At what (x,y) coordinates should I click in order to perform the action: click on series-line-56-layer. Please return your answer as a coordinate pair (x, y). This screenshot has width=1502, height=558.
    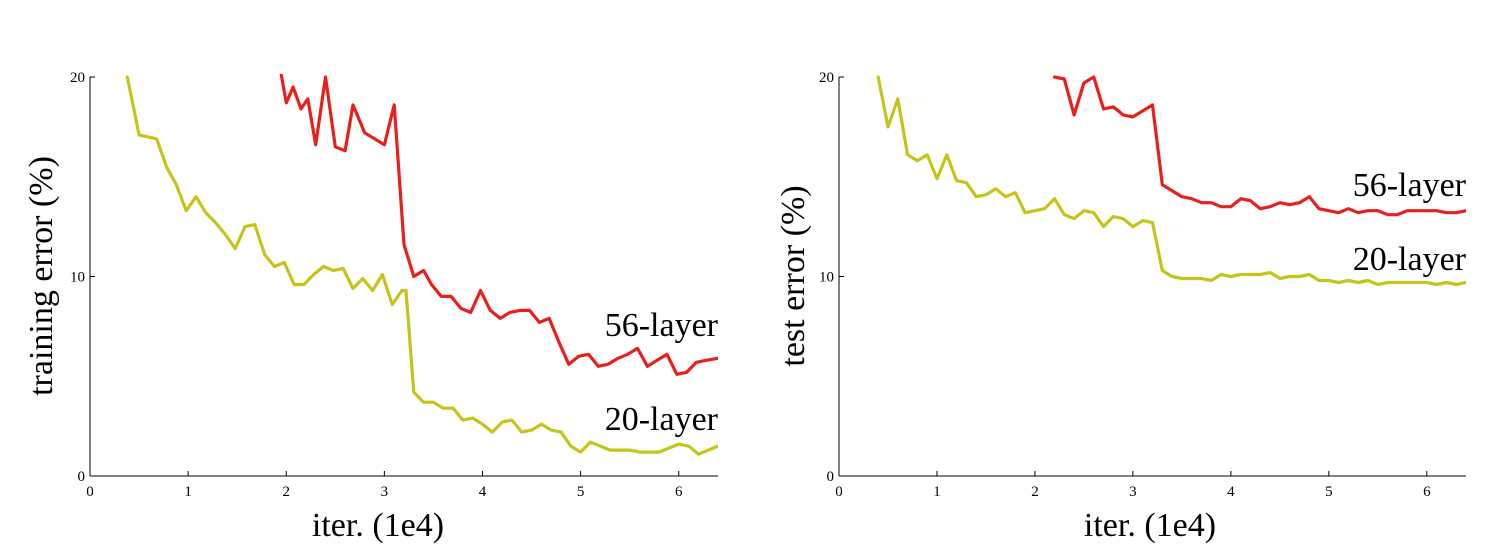
    Looking at the image, I should click on (1259, 146).